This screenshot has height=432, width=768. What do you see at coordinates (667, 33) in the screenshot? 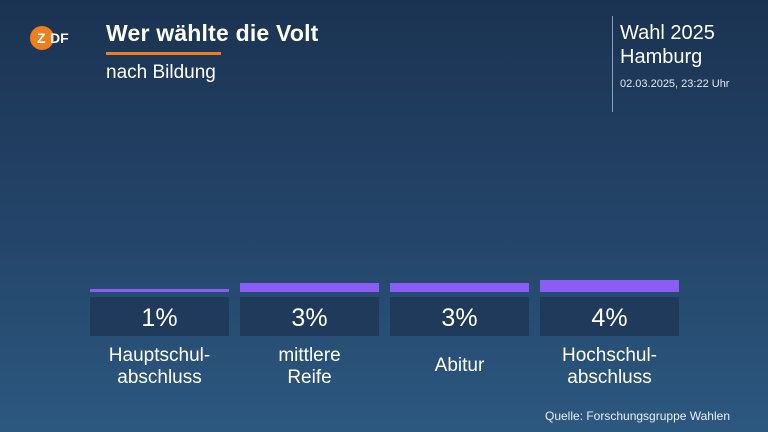
I see `election-name: Wahl 2025` at bounding box center [667, 33].